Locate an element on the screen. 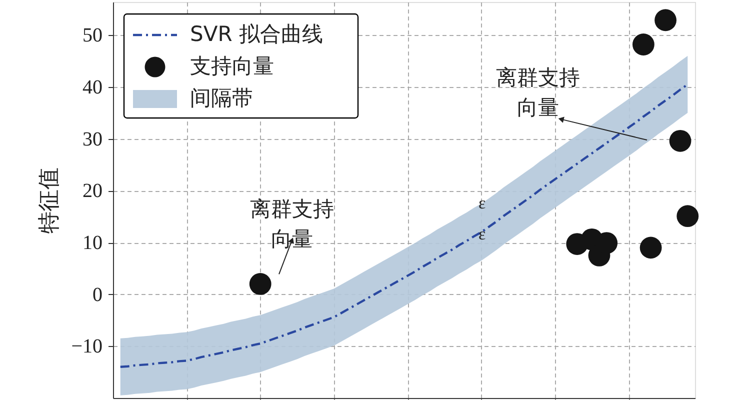 This screenshot has height=400, width=741. y-tick-label: 20 is located at coordinates (92, 191).